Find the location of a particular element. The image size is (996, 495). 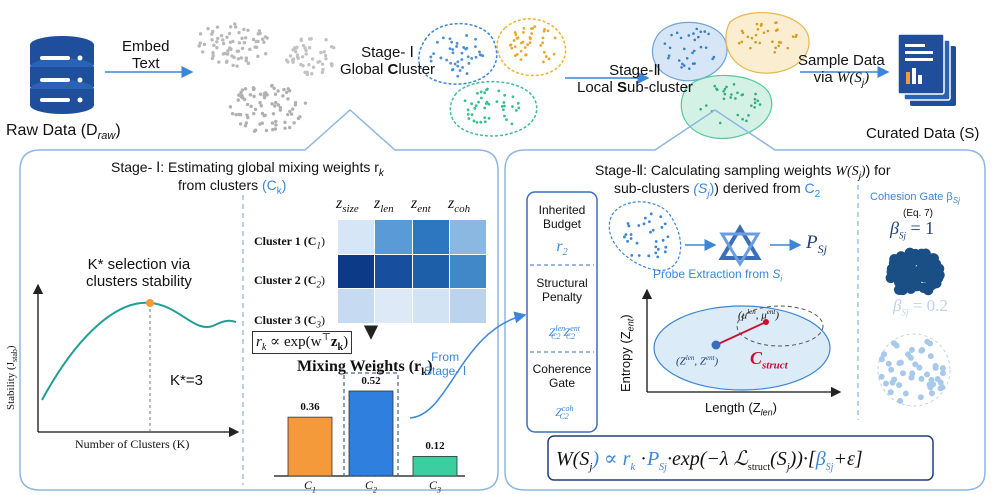

structural-penalty-terms: ZlenC2 ZentC2 is located at coordinates (564, 333).